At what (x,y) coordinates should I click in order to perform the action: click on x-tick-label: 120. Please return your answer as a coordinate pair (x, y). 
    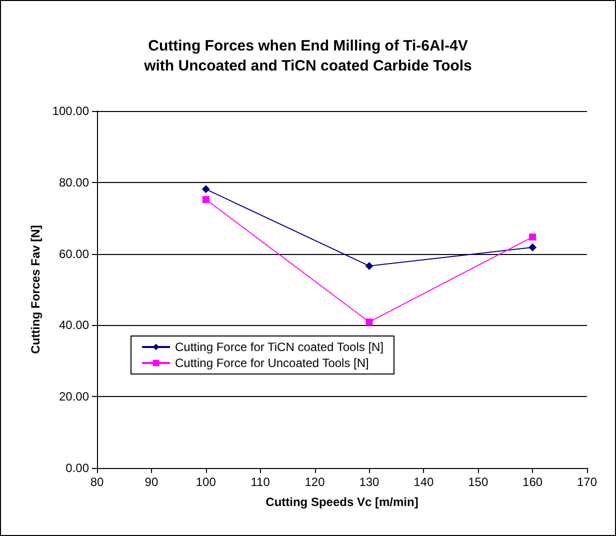
    Looking at the image, I should click on (315, 482).